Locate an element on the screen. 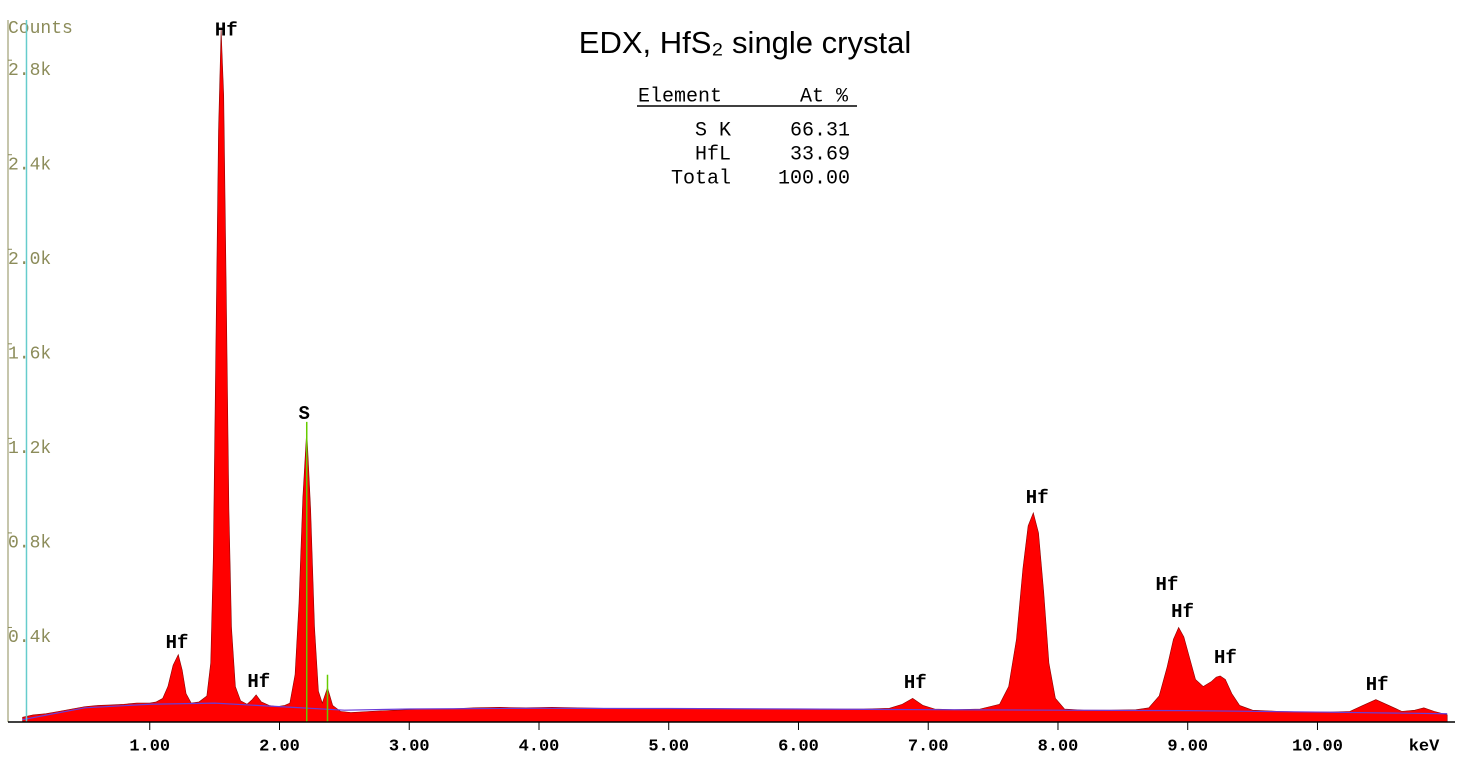 This screenshot has height=768, width=1465. y-tick-label: 2.4k is located at coordinates (29, 165).